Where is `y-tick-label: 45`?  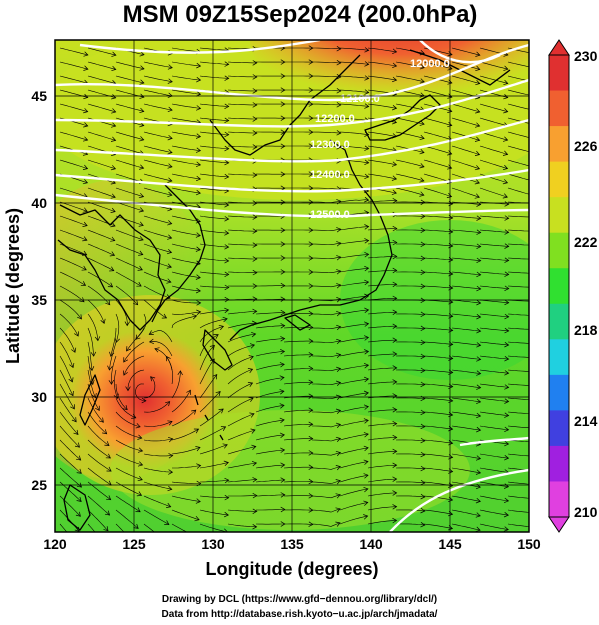 y-tick-label: 45 is located at coordinates (39, 96).